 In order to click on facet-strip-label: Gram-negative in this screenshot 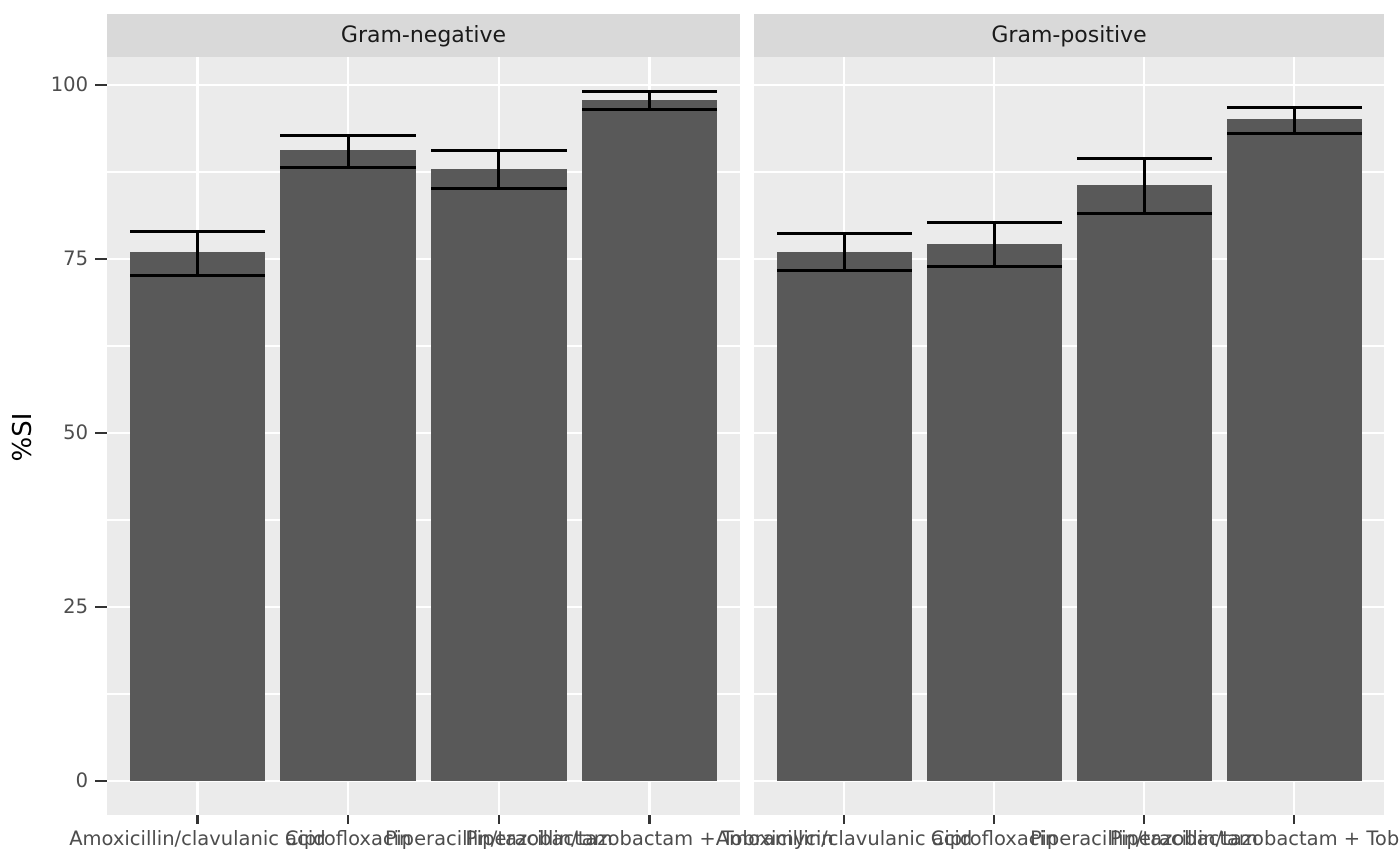, I will do `click(423, 35)`.